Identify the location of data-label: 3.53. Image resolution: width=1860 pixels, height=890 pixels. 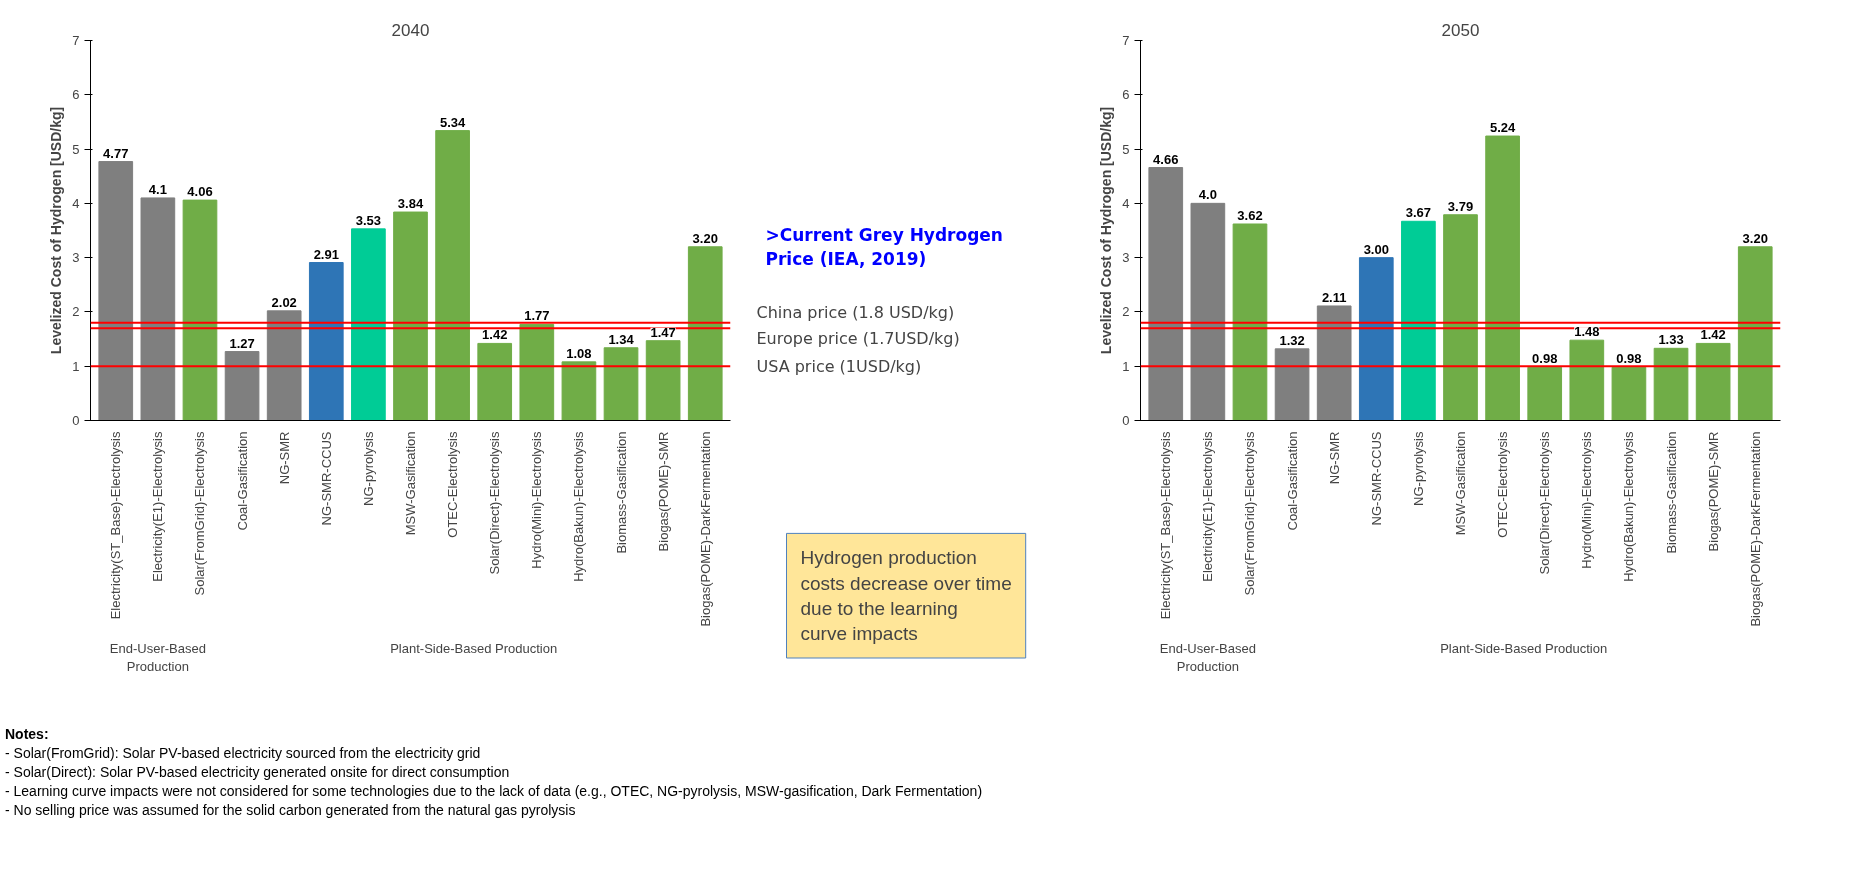
(368, 220).